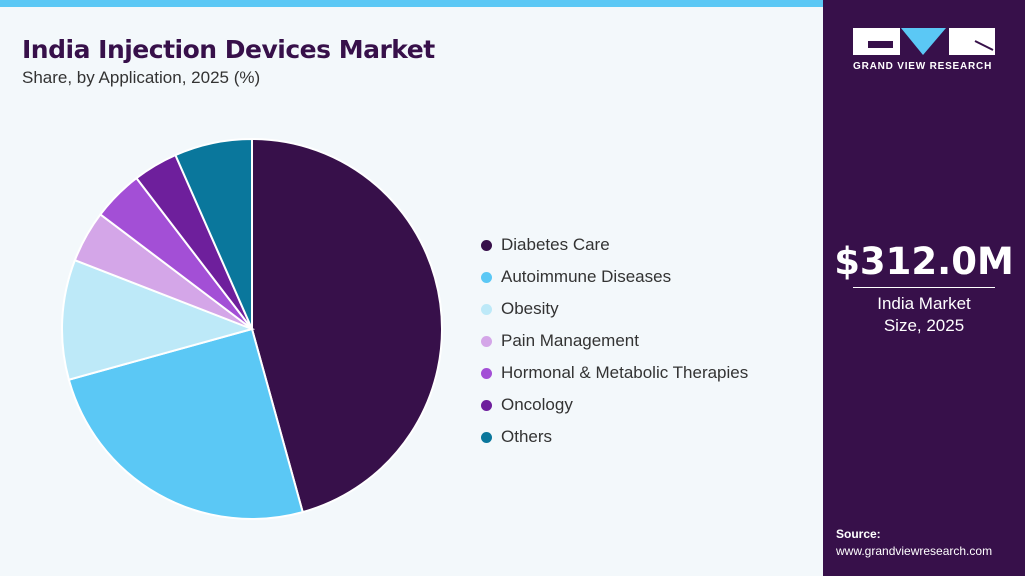  Describe the element at coordinates (141, 77) in the screenshot. I see `chart-subtitle: Share, by Application, 2025 (%)` at that location.